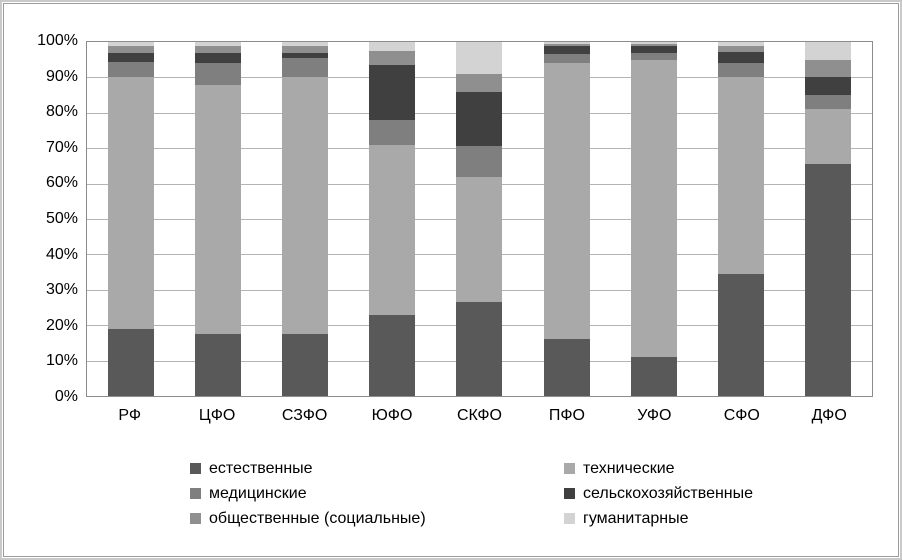 This screenshot has width=902, height=560. Describe the element at coordinates (653, 49) in the screenshot. I see `bar-segment-УФО-сельскохозяйственные` at that location.